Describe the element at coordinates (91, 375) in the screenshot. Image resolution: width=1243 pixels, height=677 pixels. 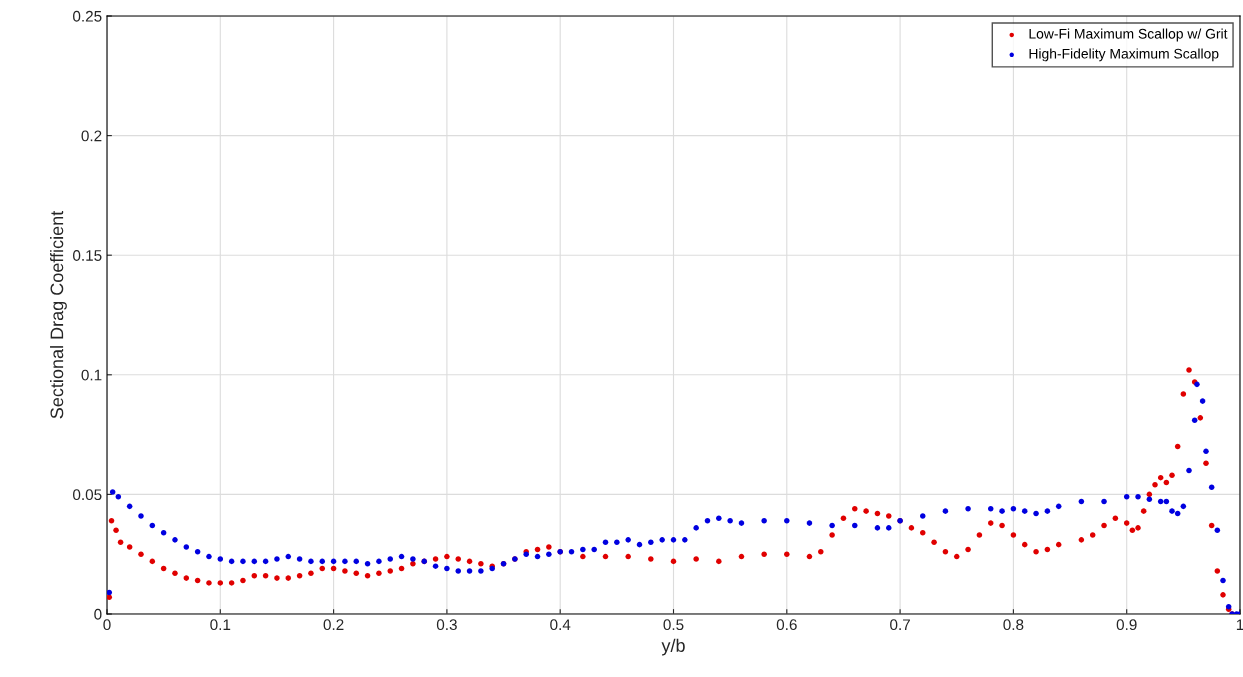
I see `y-tick-label: 0.1` at that location.